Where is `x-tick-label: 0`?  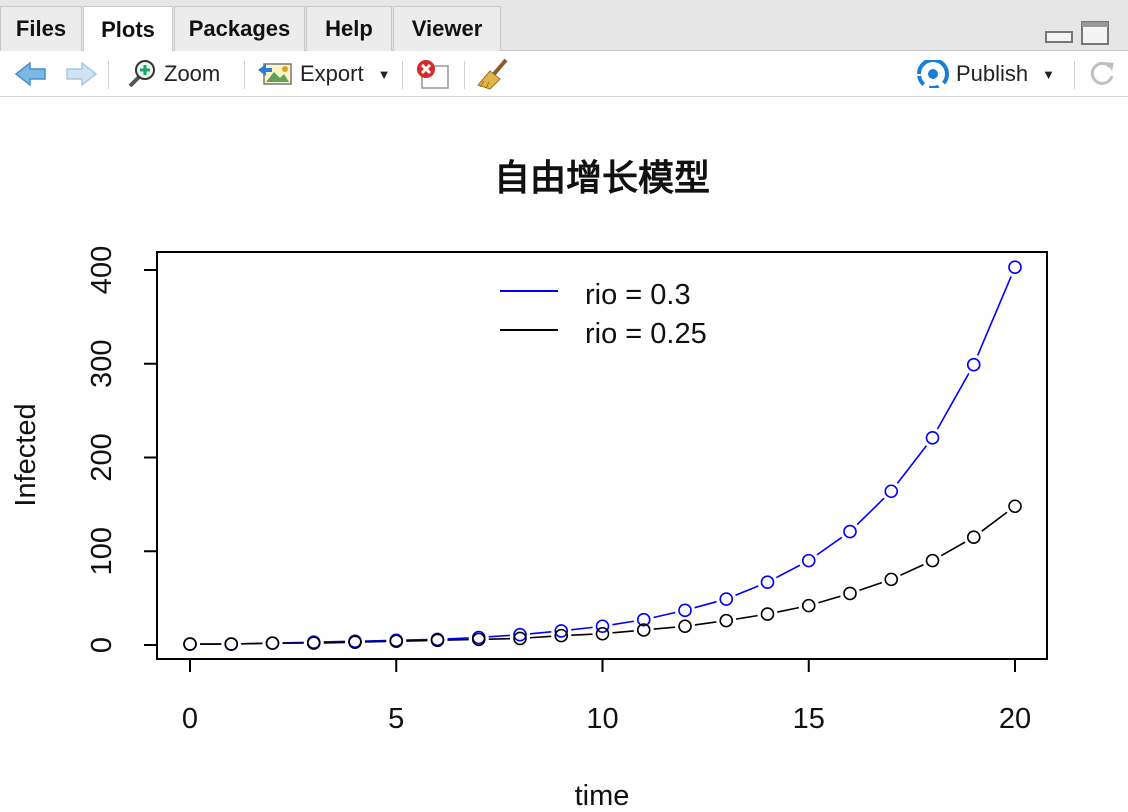
x-tick-label: 0 is located at coordinates (190, 719).